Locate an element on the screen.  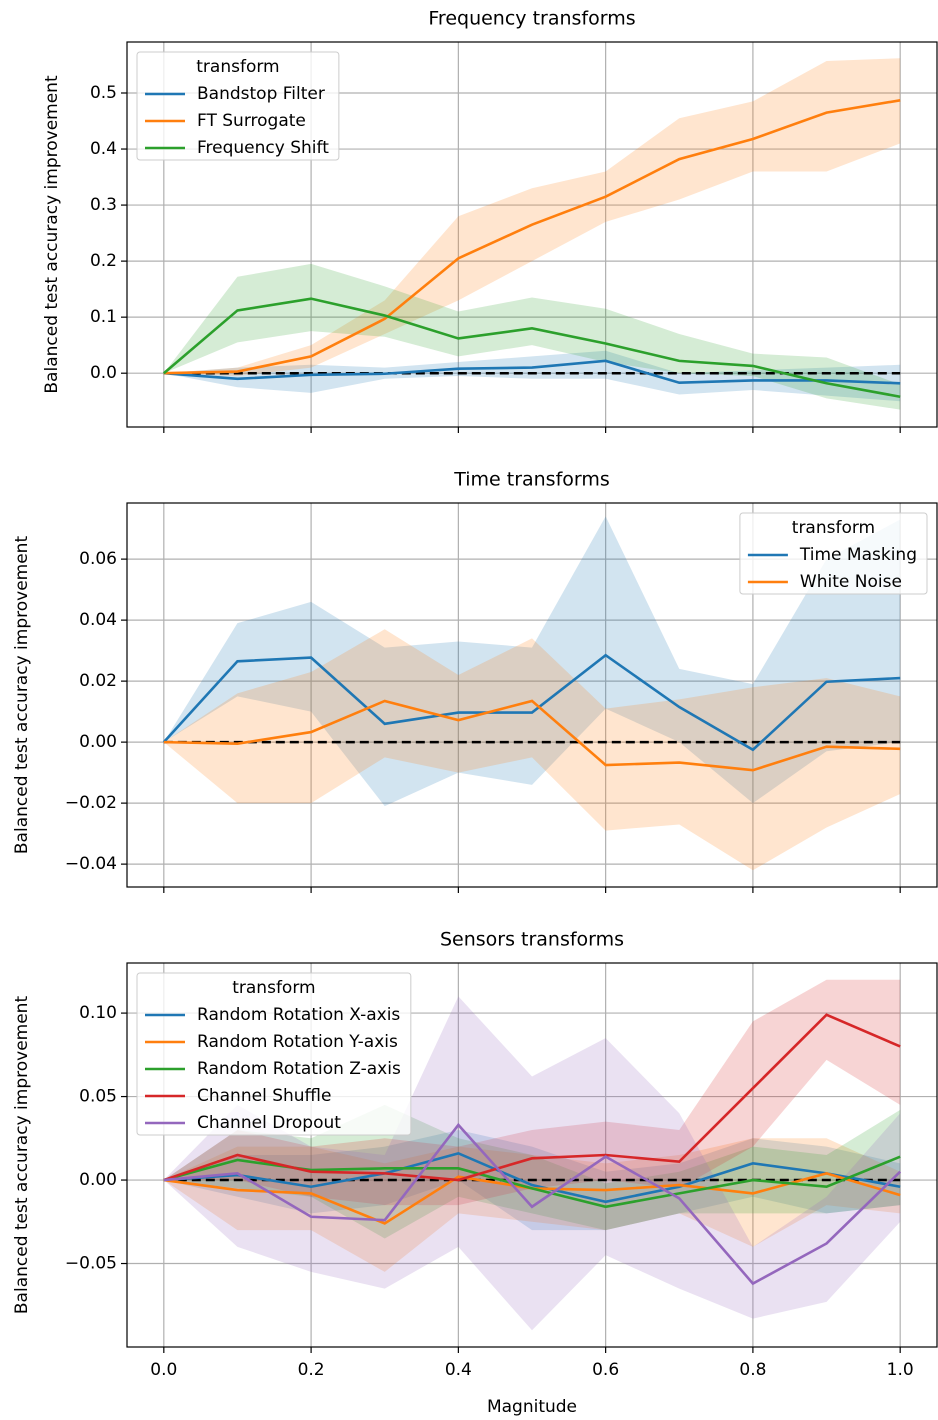
legend-label: Time Masking is located at coordinates (858, 555).